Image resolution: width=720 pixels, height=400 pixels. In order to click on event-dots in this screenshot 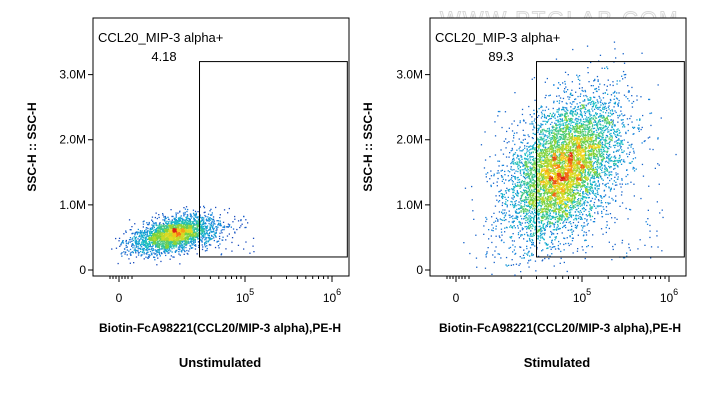, I will do `click(183, 235)`.